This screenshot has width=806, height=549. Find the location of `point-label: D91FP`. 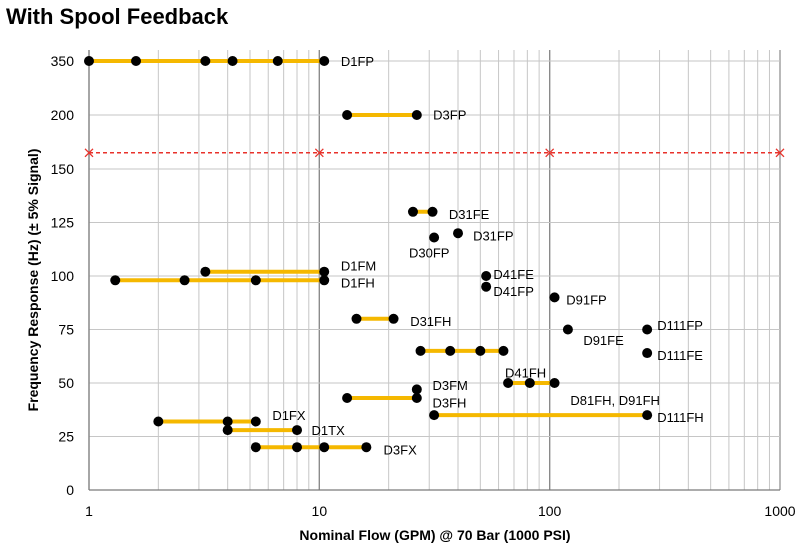

point-label: D91FP is located at coordinates (586, 300).